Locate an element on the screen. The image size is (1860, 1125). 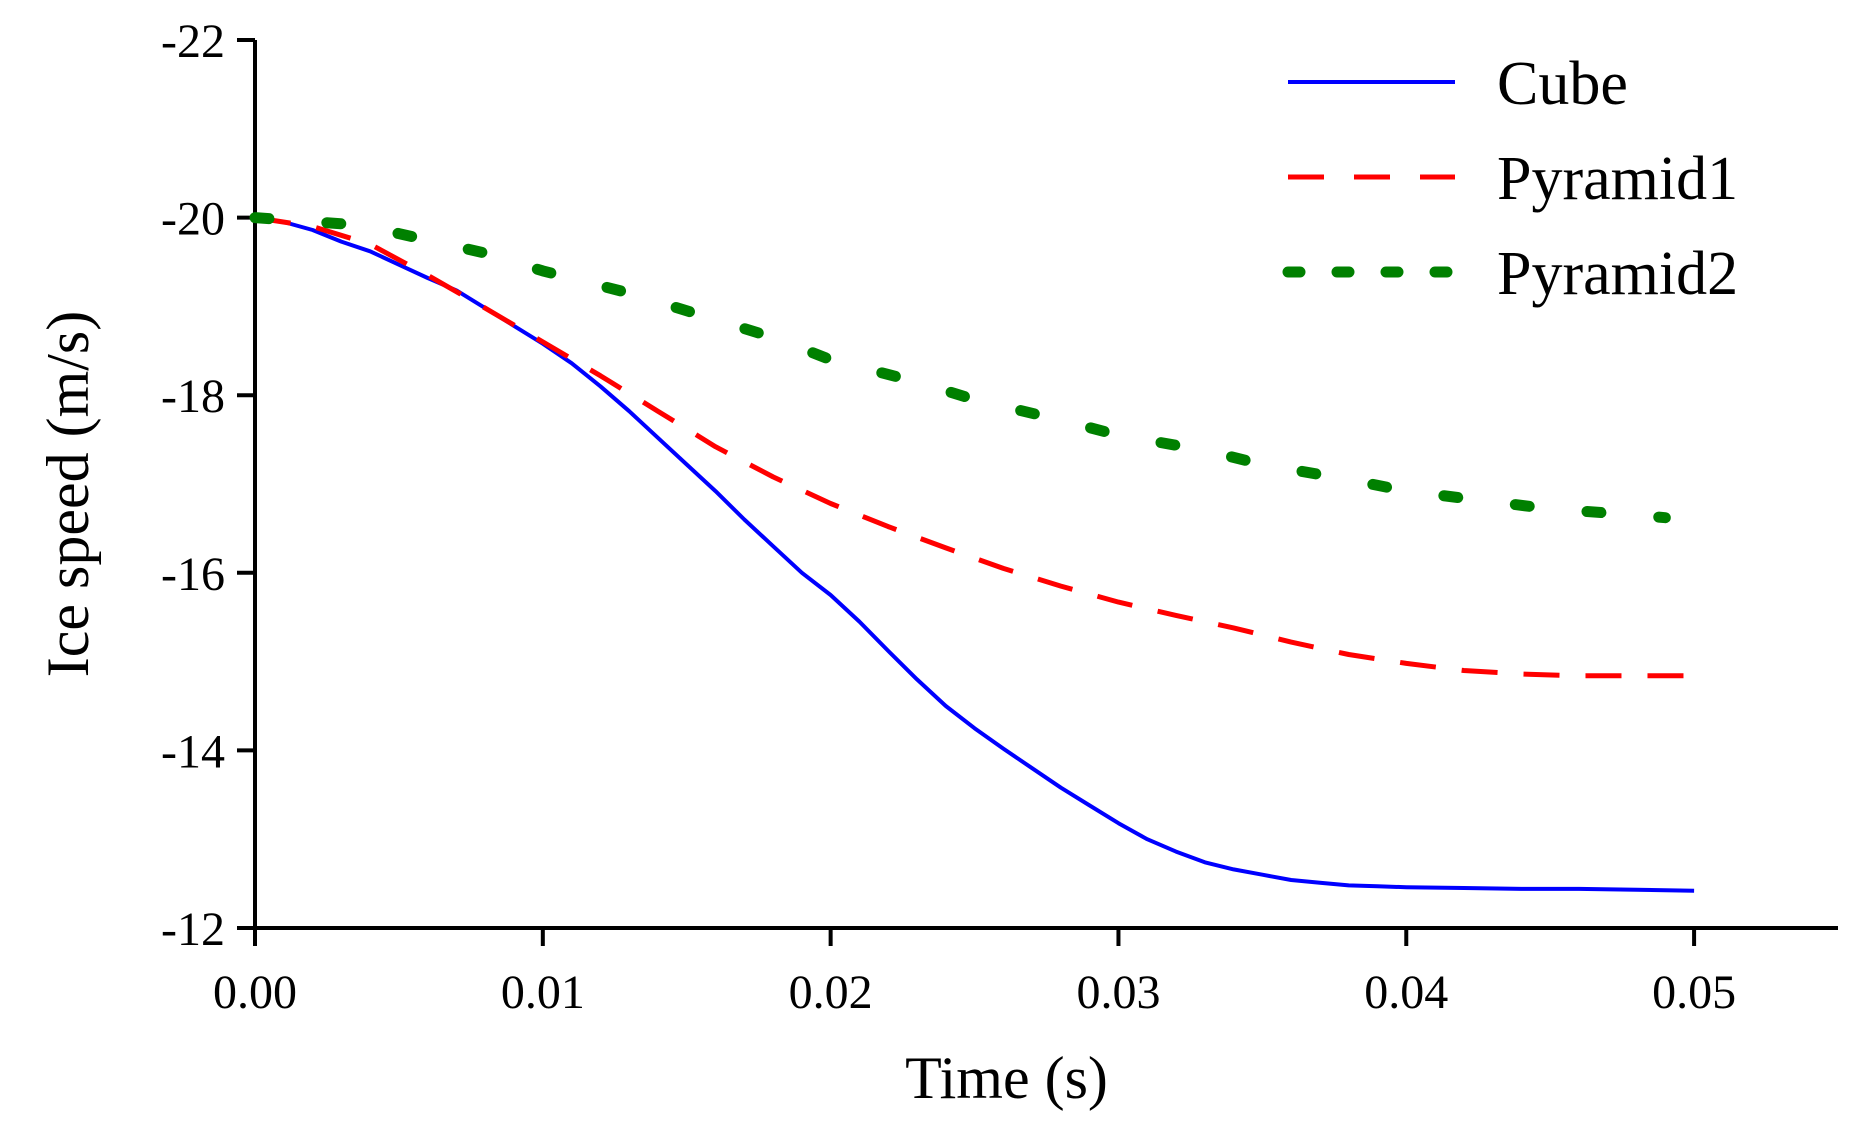
y-tick-label: -22 is located at coordinates (193, 41).